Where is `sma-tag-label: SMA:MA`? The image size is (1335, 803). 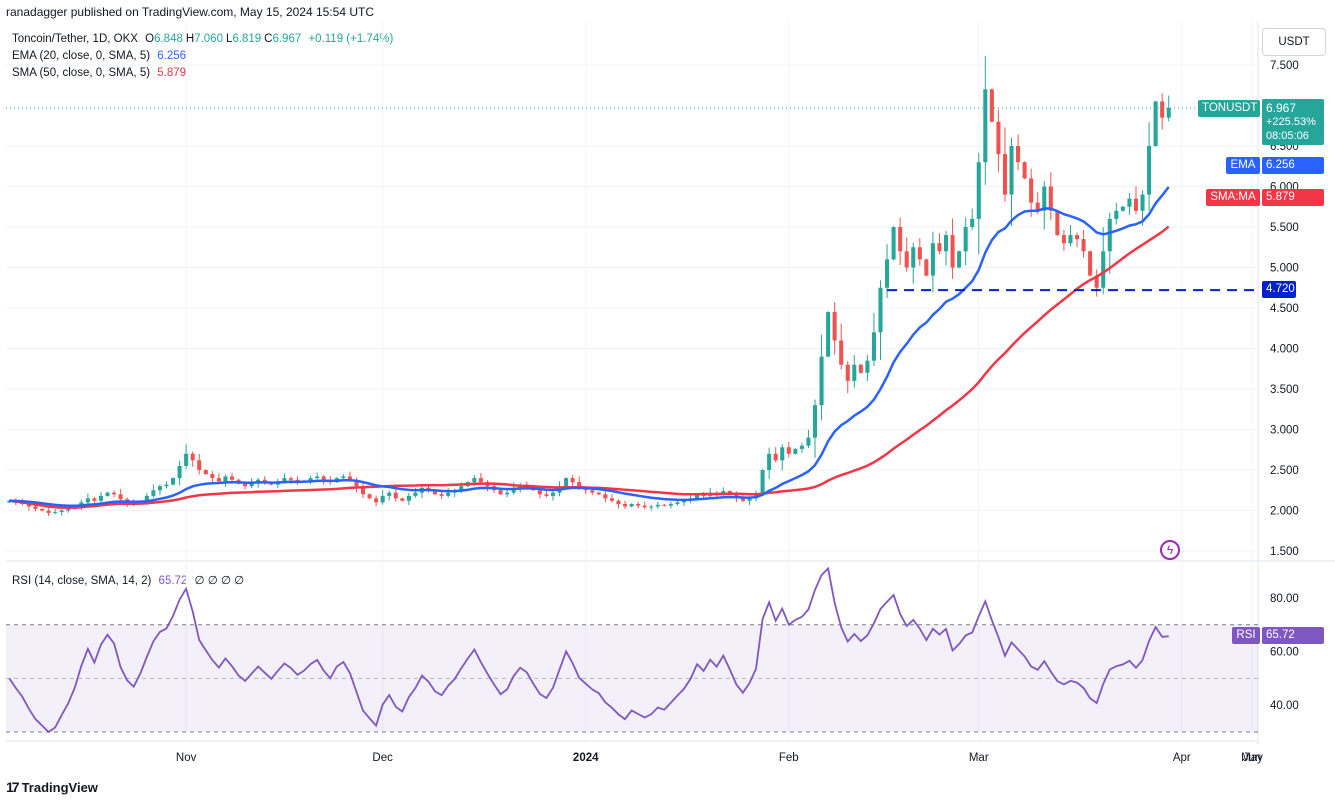
sma-tag-label: SMA:MA is located at coordinates (1233, 197).